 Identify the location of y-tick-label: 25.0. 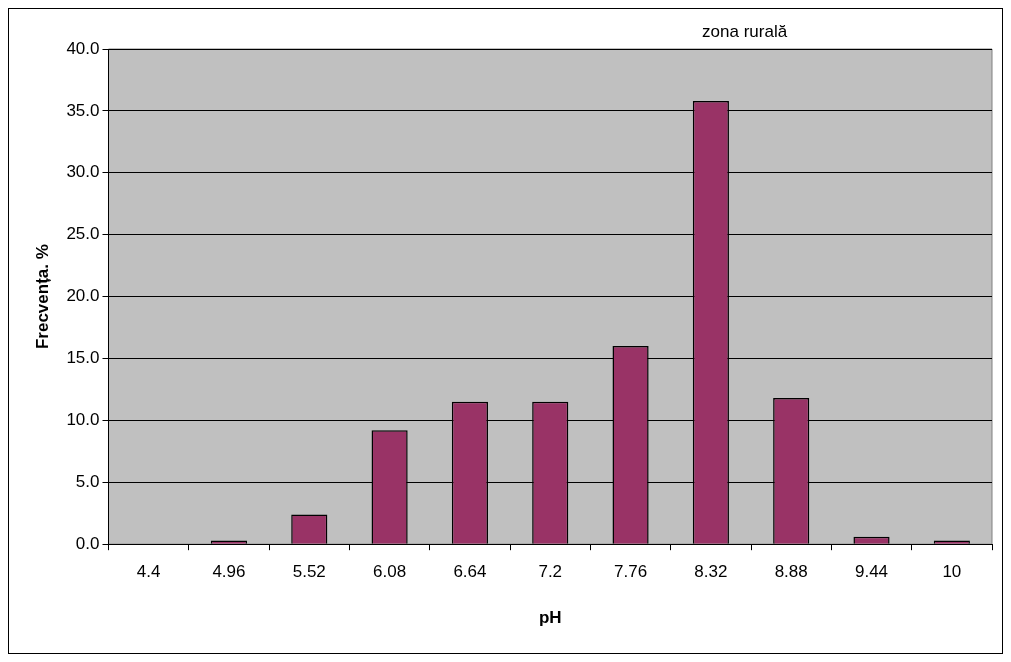
(83, 234).